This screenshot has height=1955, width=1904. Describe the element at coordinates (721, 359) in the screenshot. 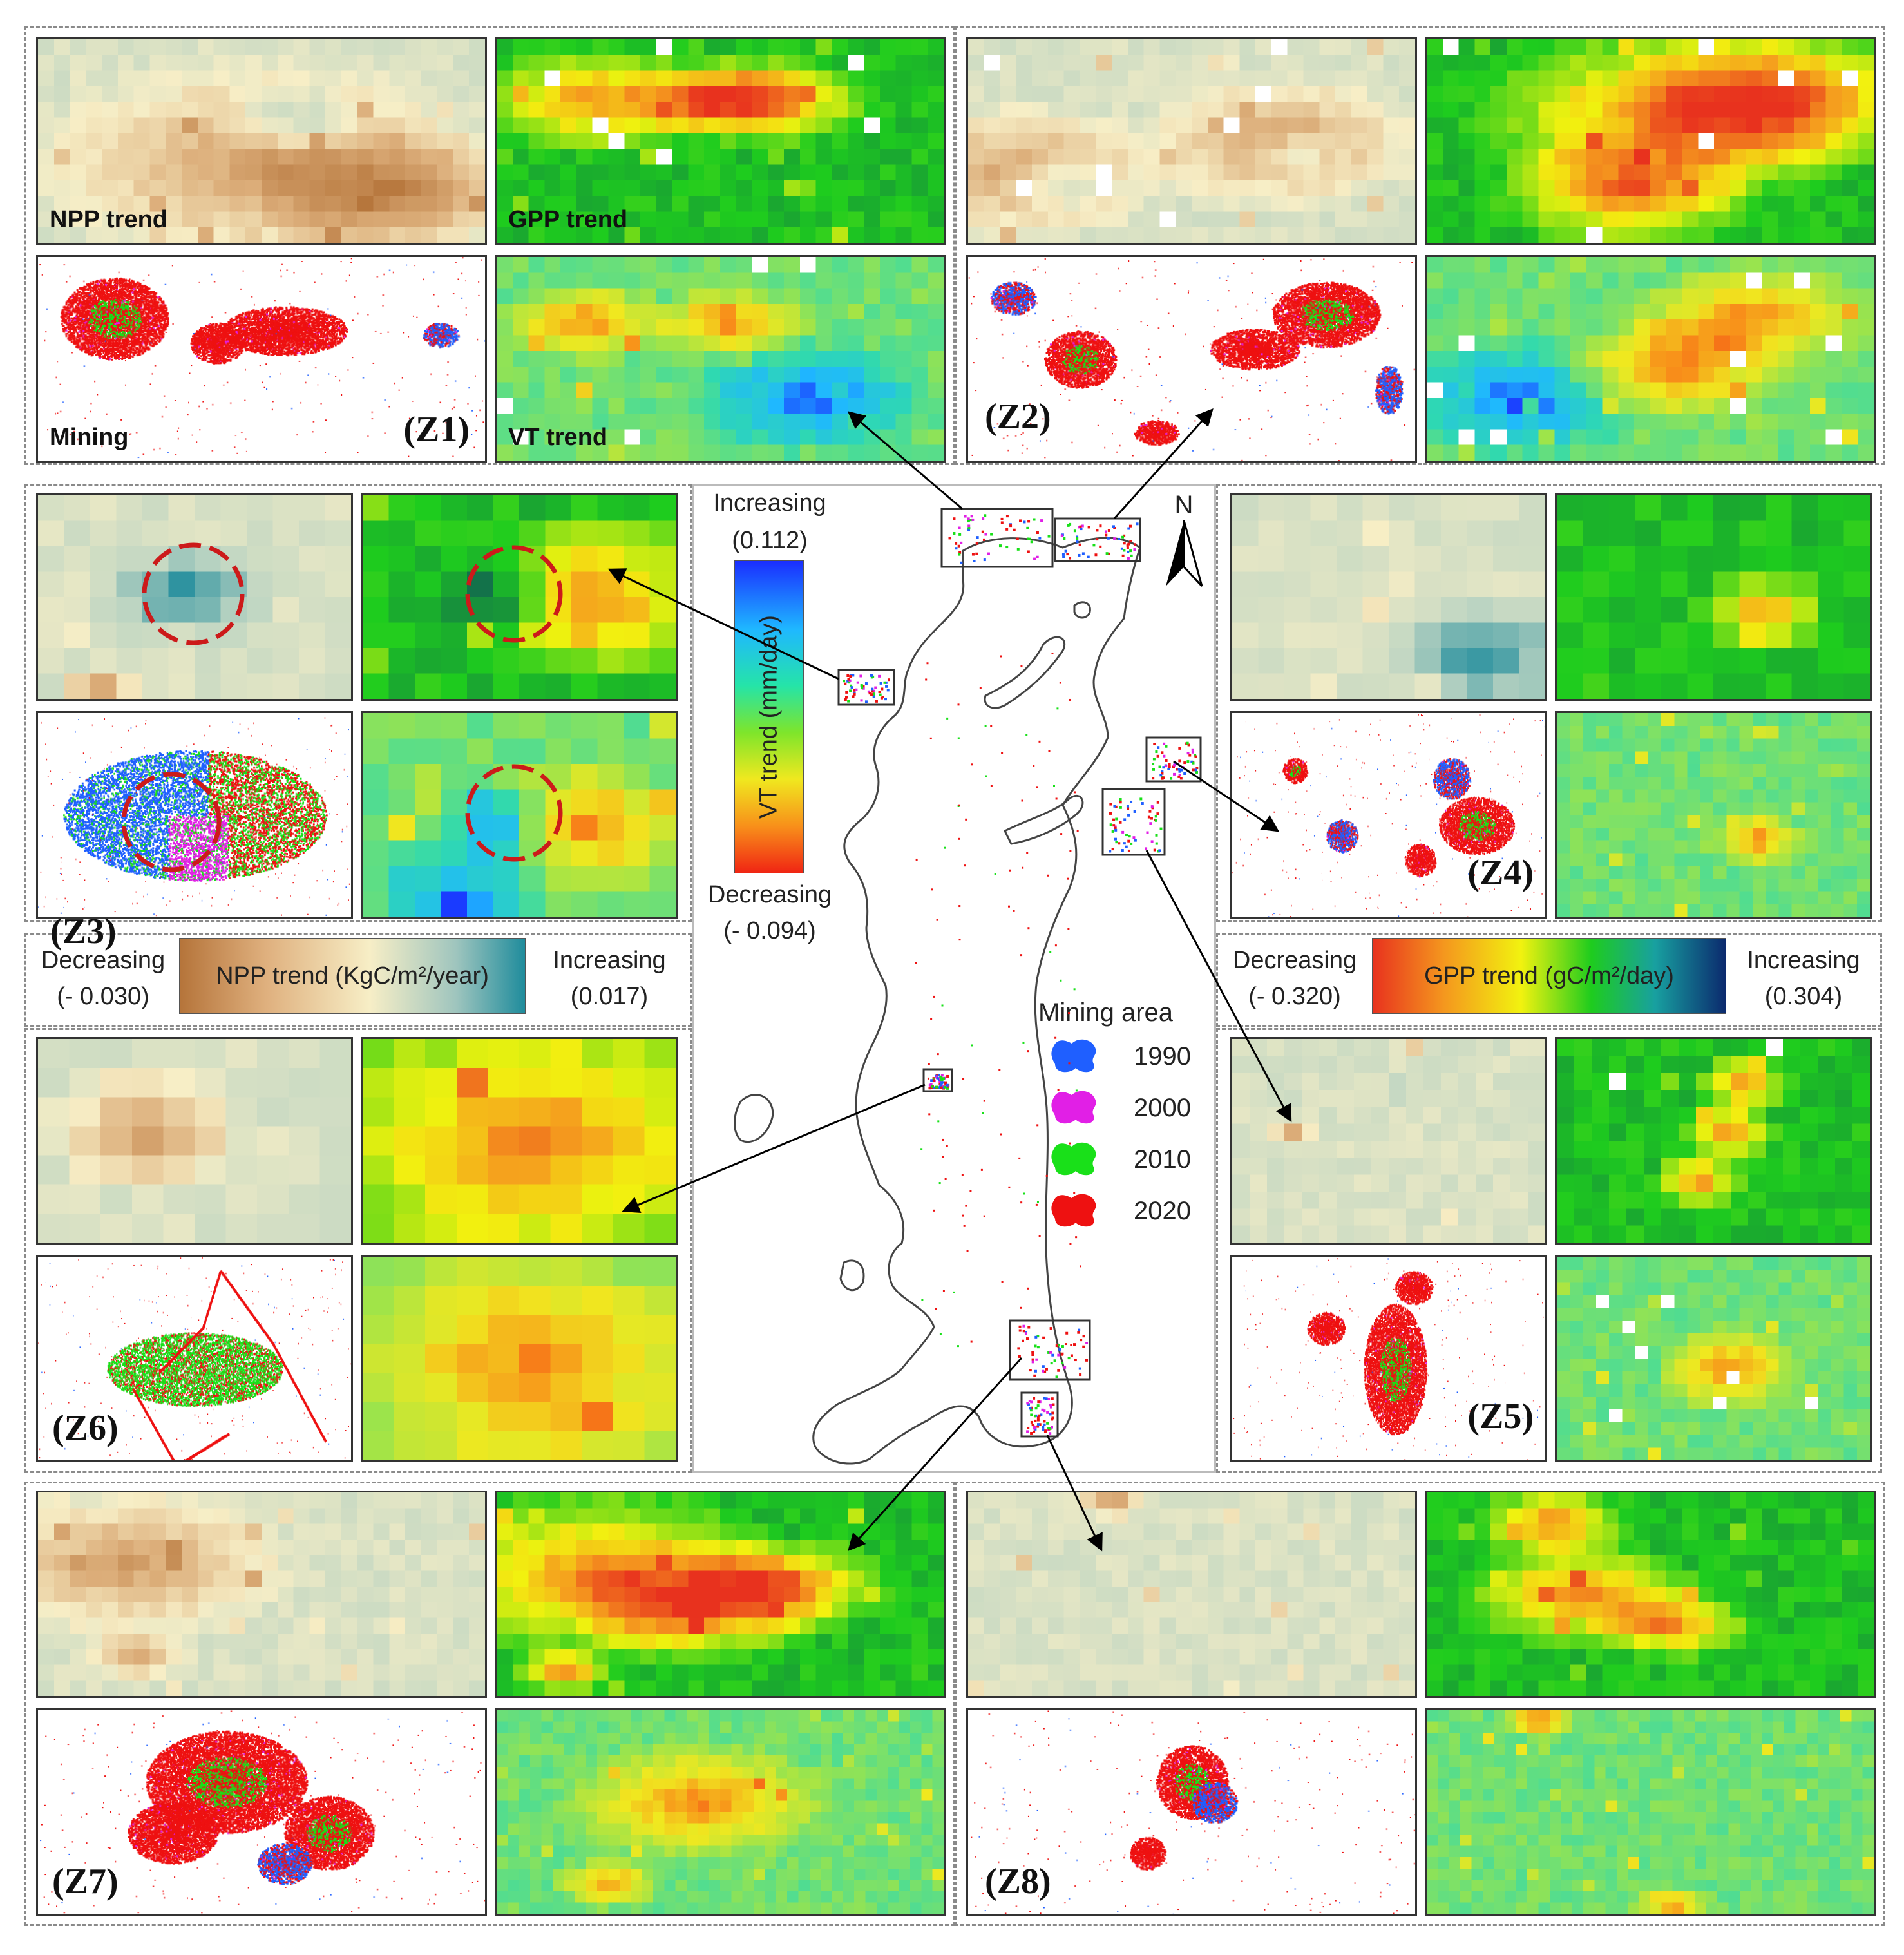

I see `z1-vt-panel: VT trend` at that location.